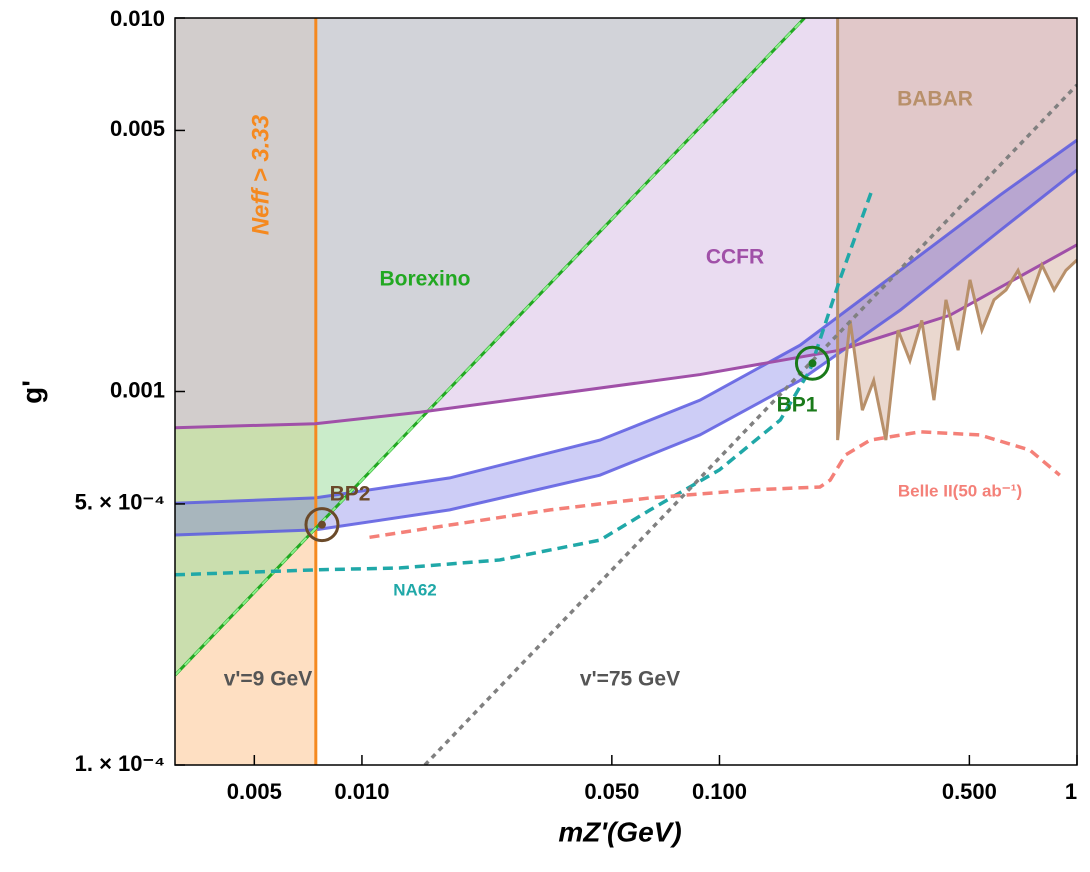 The height and width of the screenshot is (872, 1090). I want to click on benchmark-label: BP2, so click(350, 494).